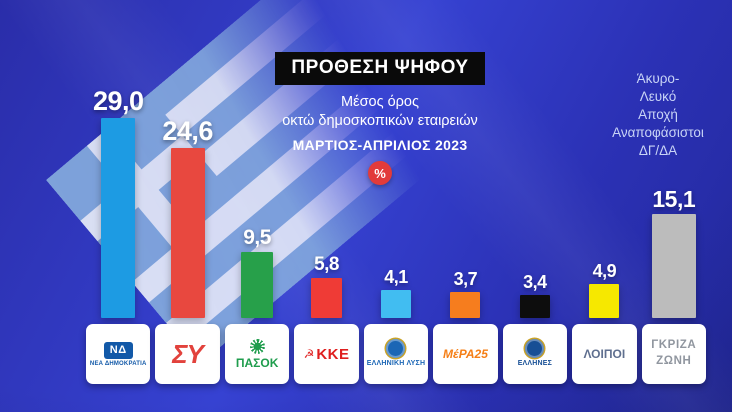 This screenshot has height=412, width=732. I want to click on party-column: 9,5 ΠΑΣΟΚ, so click(257, 304).